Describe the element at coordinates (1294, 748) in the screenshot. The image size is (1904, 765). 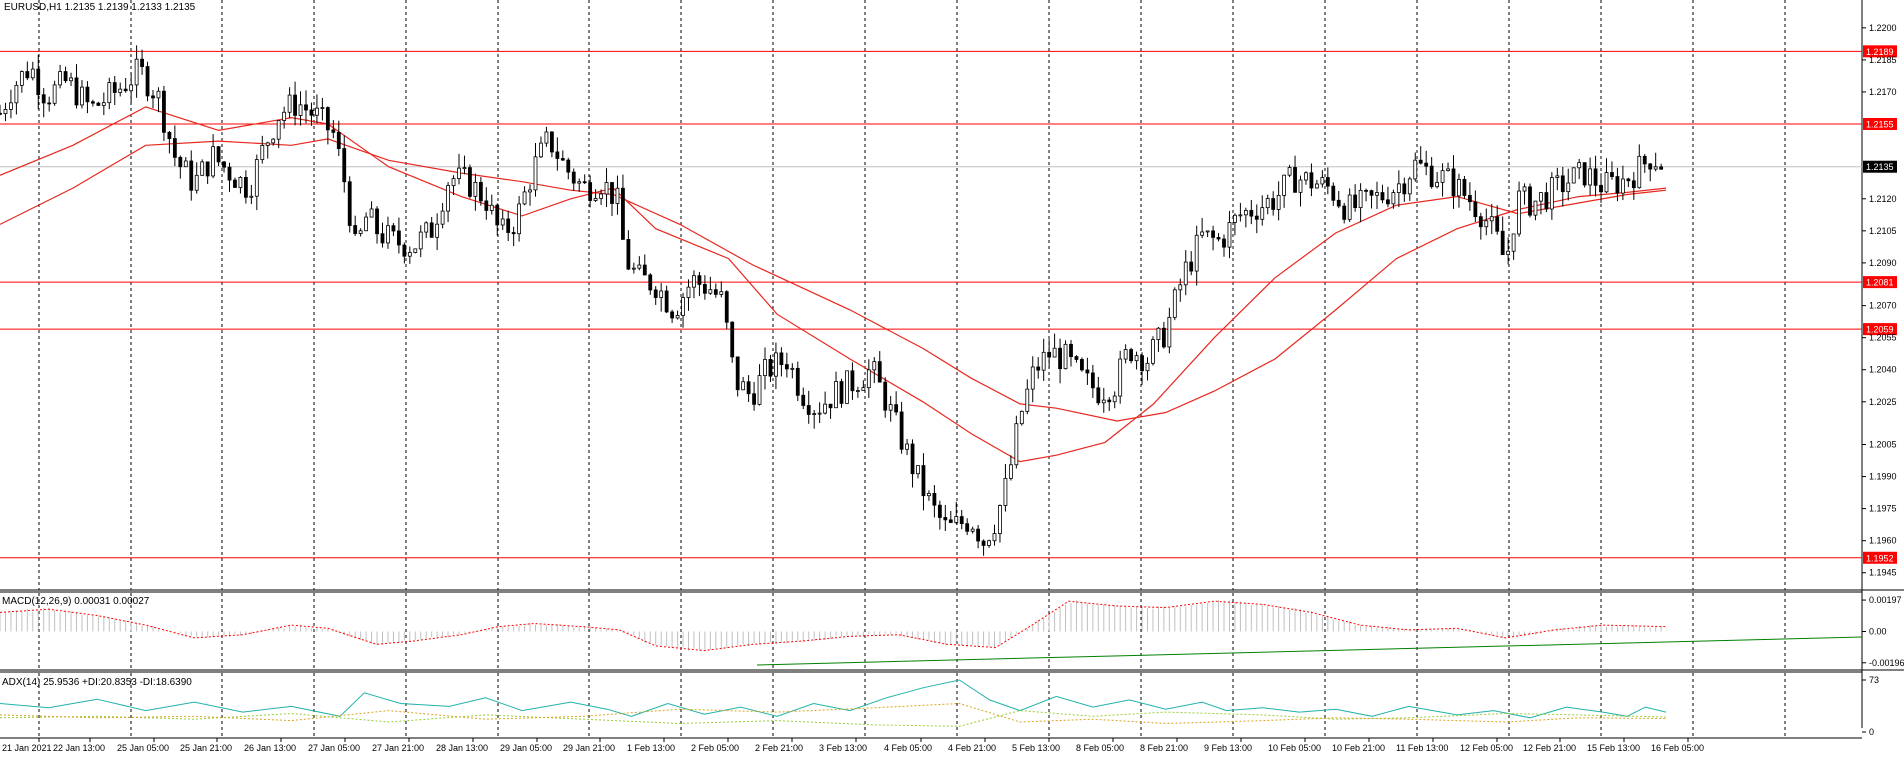
I see `time-axis-label: 10 Feb 05:00` at that location.